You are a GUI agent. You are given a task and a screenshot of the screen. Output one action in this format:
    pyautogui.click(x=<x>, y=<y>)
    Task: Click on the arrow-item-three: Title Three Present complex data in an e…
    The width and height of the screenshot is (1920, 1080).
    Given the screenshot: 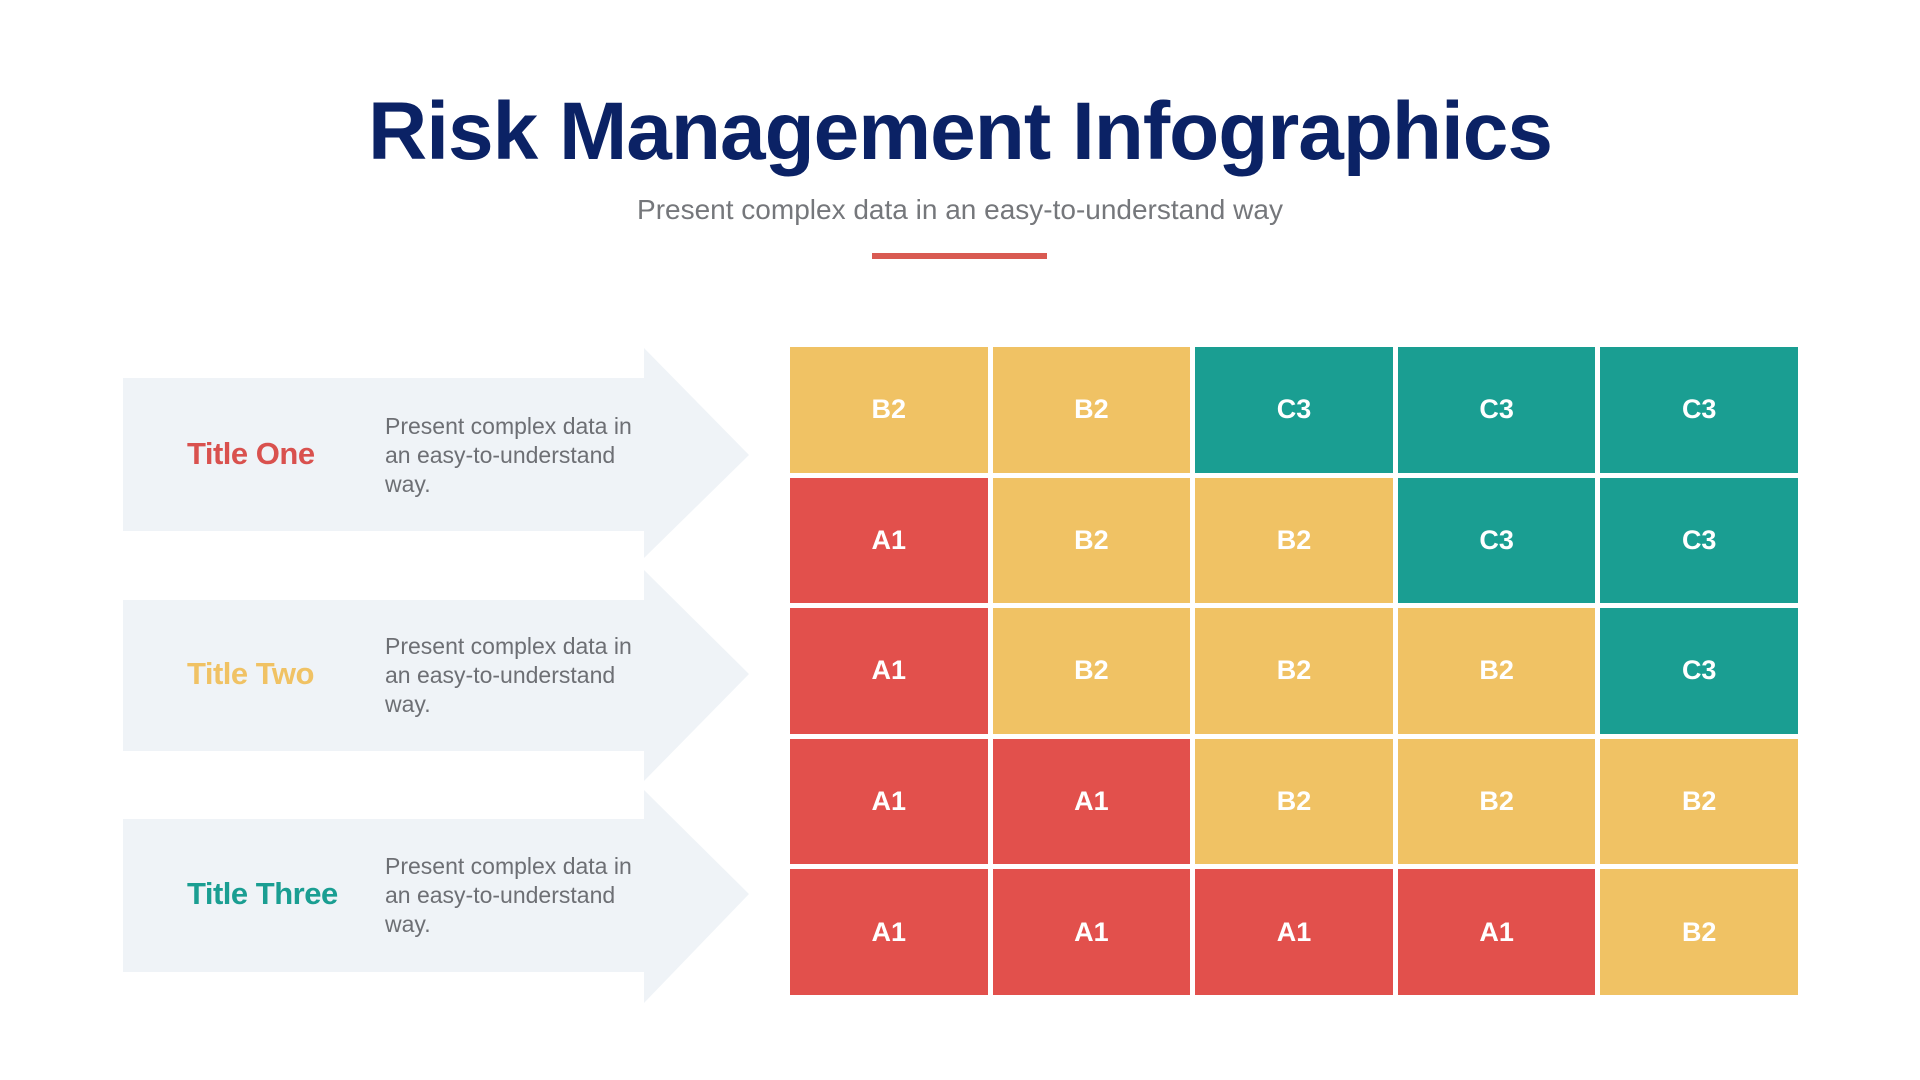 What is the action you would take?
    pyautogui.click(x=436, y=896)
    